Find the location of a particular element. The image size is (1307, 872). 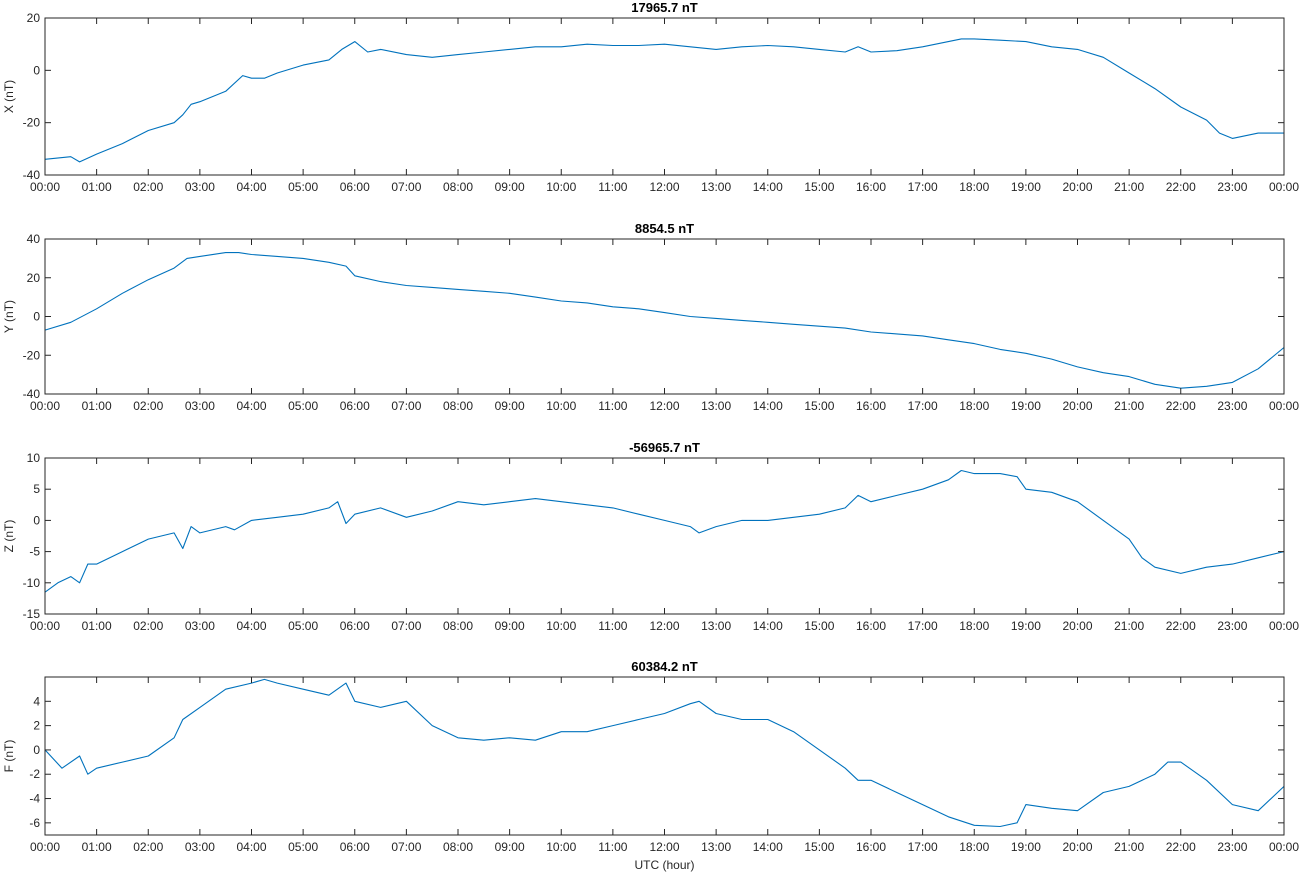

y-tick-label: -6 is located at coordinates (34, 823).